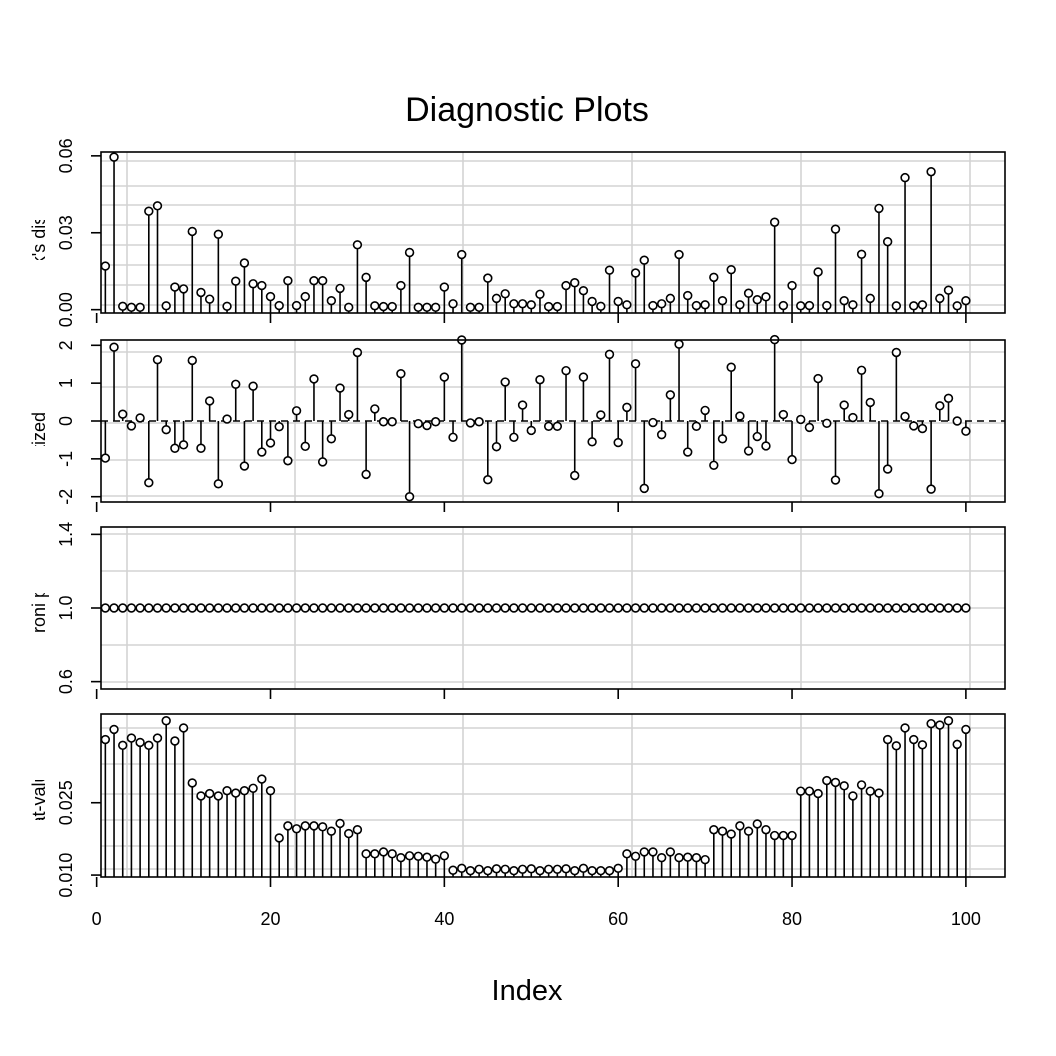  What do you see at coordinates (66, 802) in the screenshot?
I see `y-tick-label: 0.025` at bounding box center [66, 802].